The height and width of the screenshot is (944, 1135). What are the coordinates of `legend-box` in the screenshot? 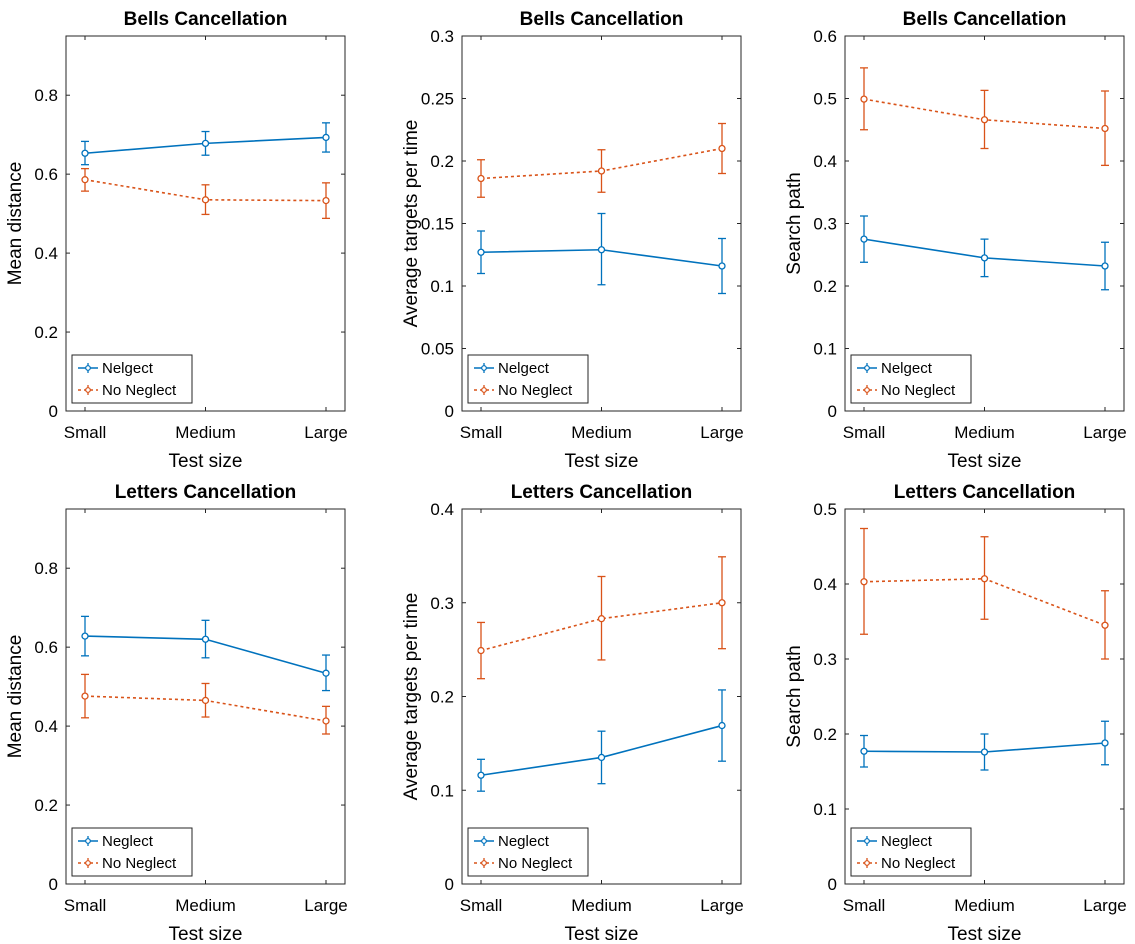 It's located at (911, 852).